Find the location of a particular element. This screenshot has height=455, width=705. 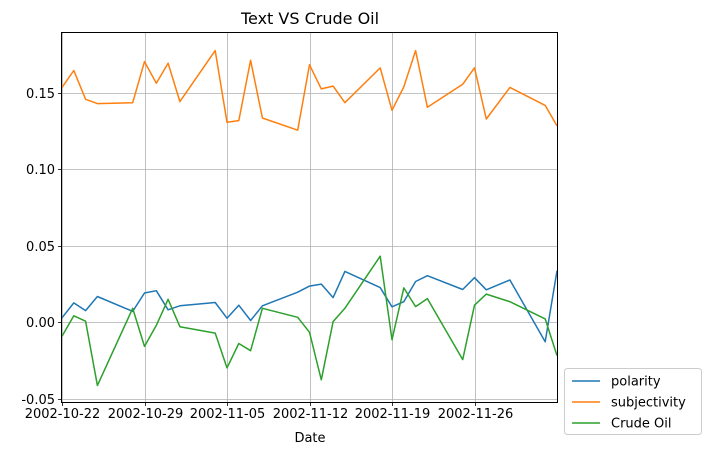

y-tick-label-0: -0.05 is located at coordinates (38, 400).